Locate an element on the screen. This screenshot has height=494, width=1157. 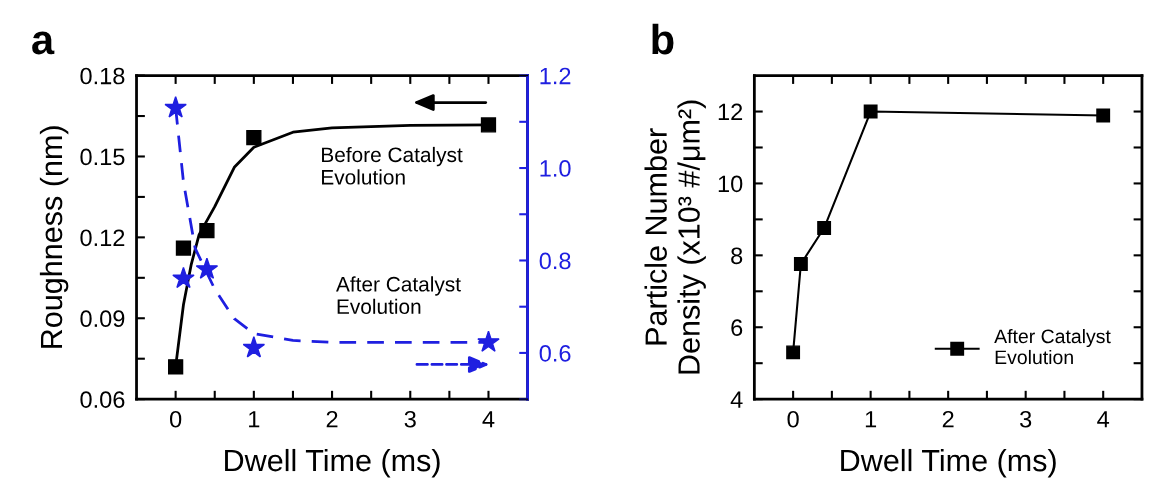
chart-title: a is located at coordinates (43, 43).